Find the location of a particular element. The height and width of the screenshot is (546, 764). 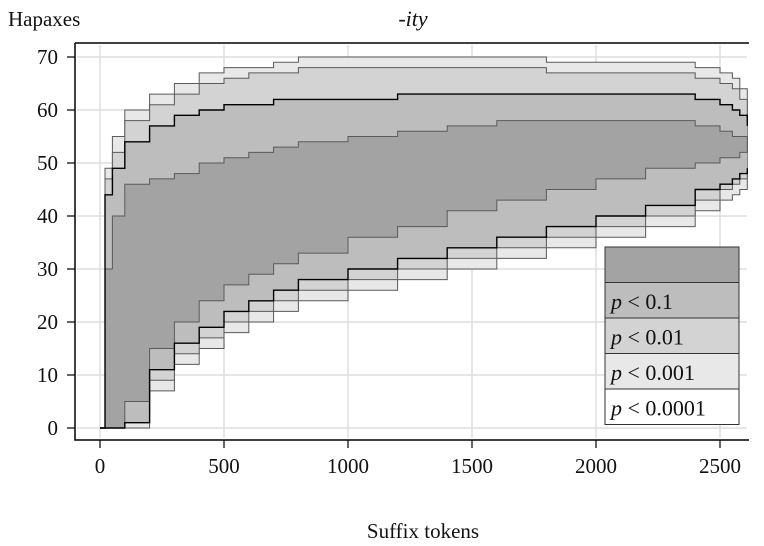

legend-label-2: p < 0.01 is located at coordinates (646, 337).